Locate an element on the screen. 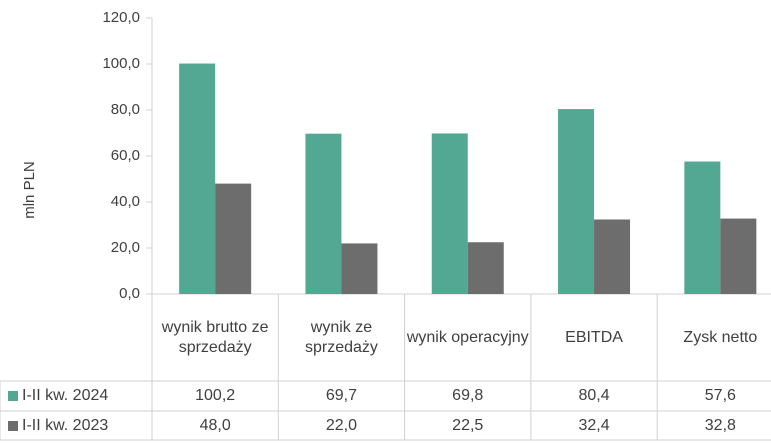 The height and width of the screenshot is (443, 771). y-tick-label: 60,0 is located at coordinates (125, 155).